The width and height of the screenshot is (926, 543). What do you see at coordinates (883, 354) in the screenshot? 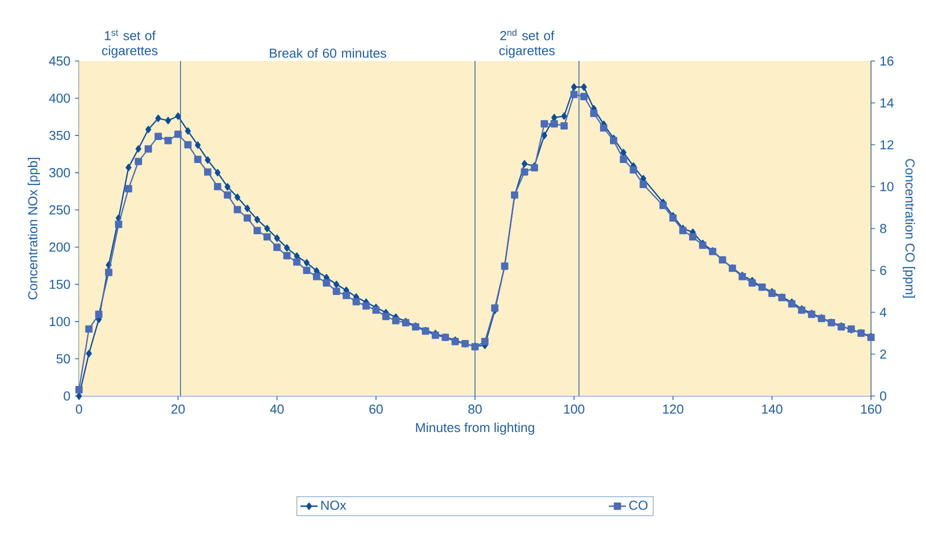
I see `y2-tick-label: 2` at bounding box center [883, 354].